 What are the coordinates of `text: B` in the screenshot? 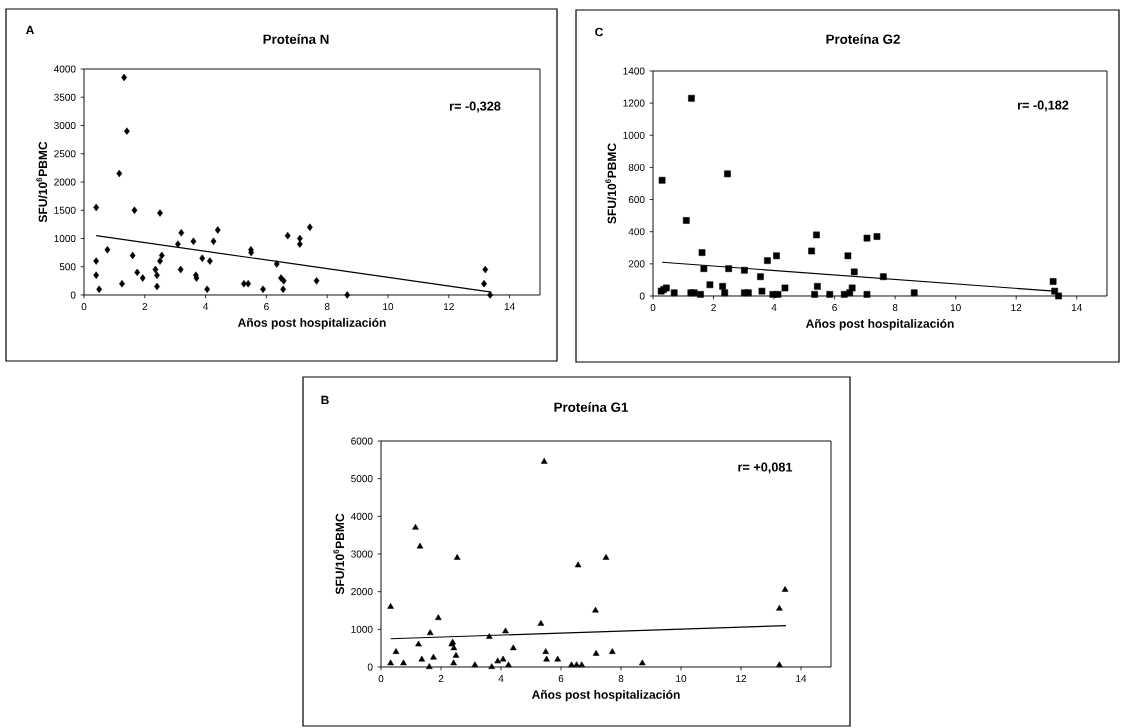 It's located at (325, 400).